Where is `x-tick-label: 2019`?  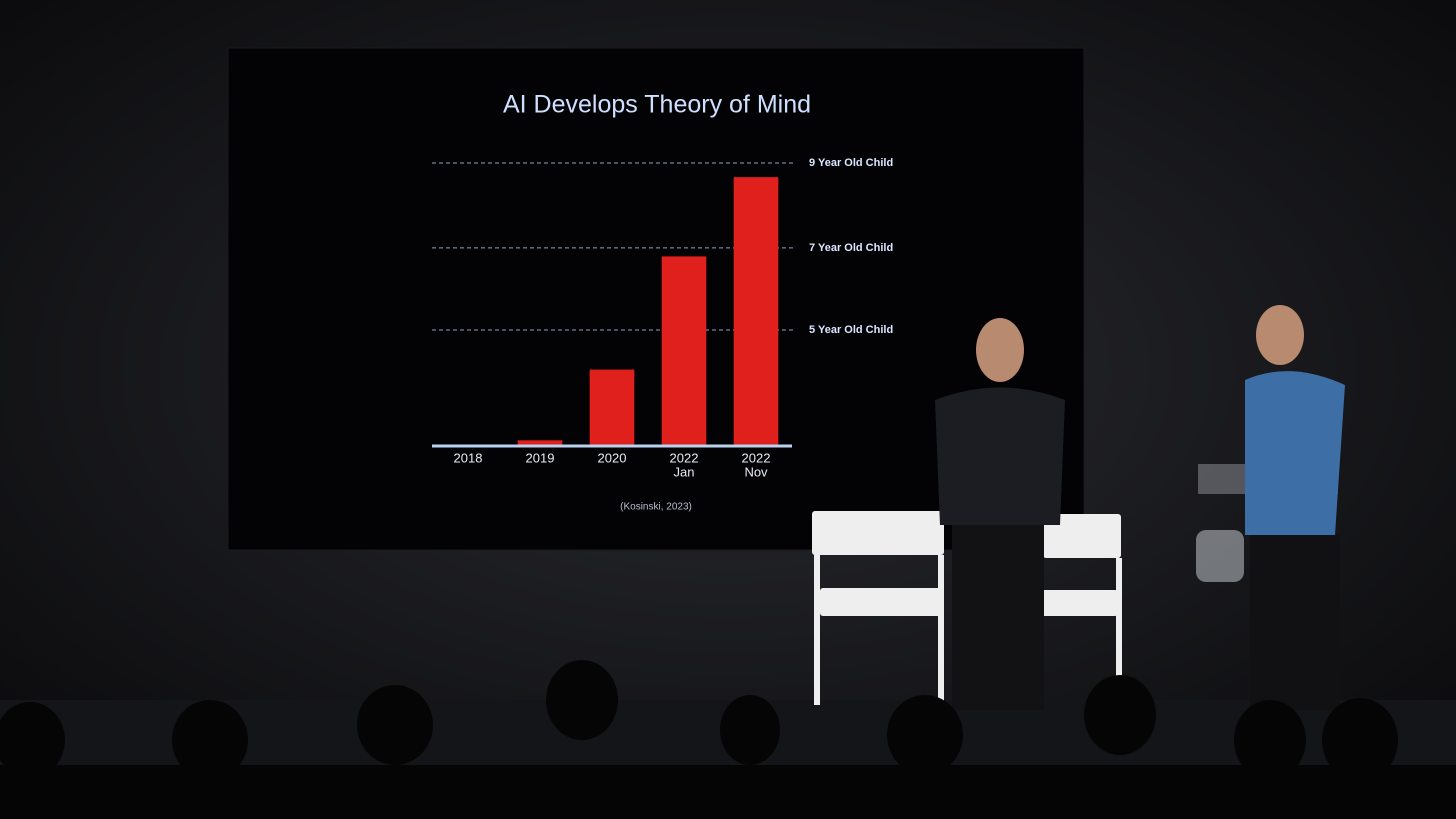 x-tick-label: 2019 is located at coordinates (540, 457).